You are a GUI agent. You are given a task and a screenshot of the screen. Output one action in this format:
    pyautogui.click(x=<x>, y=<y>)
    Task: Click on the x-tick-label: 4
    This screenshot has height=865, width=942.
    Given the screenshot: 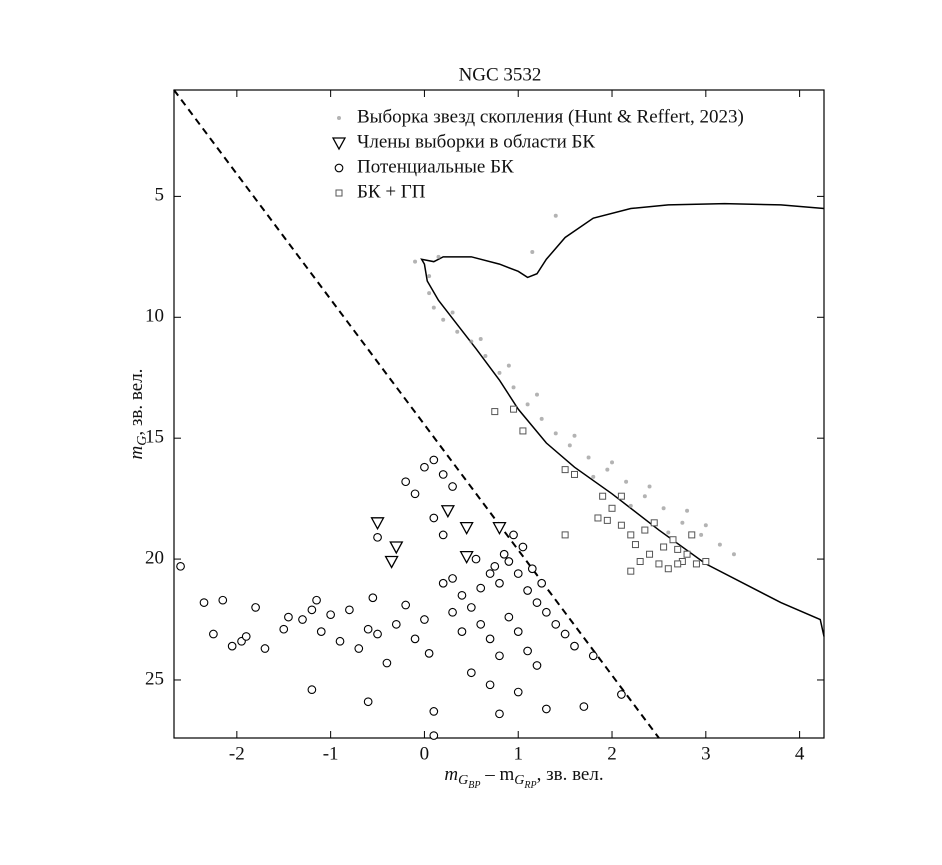 What is the action you would take?
    pyautogui.click(x=800, y=753)
    